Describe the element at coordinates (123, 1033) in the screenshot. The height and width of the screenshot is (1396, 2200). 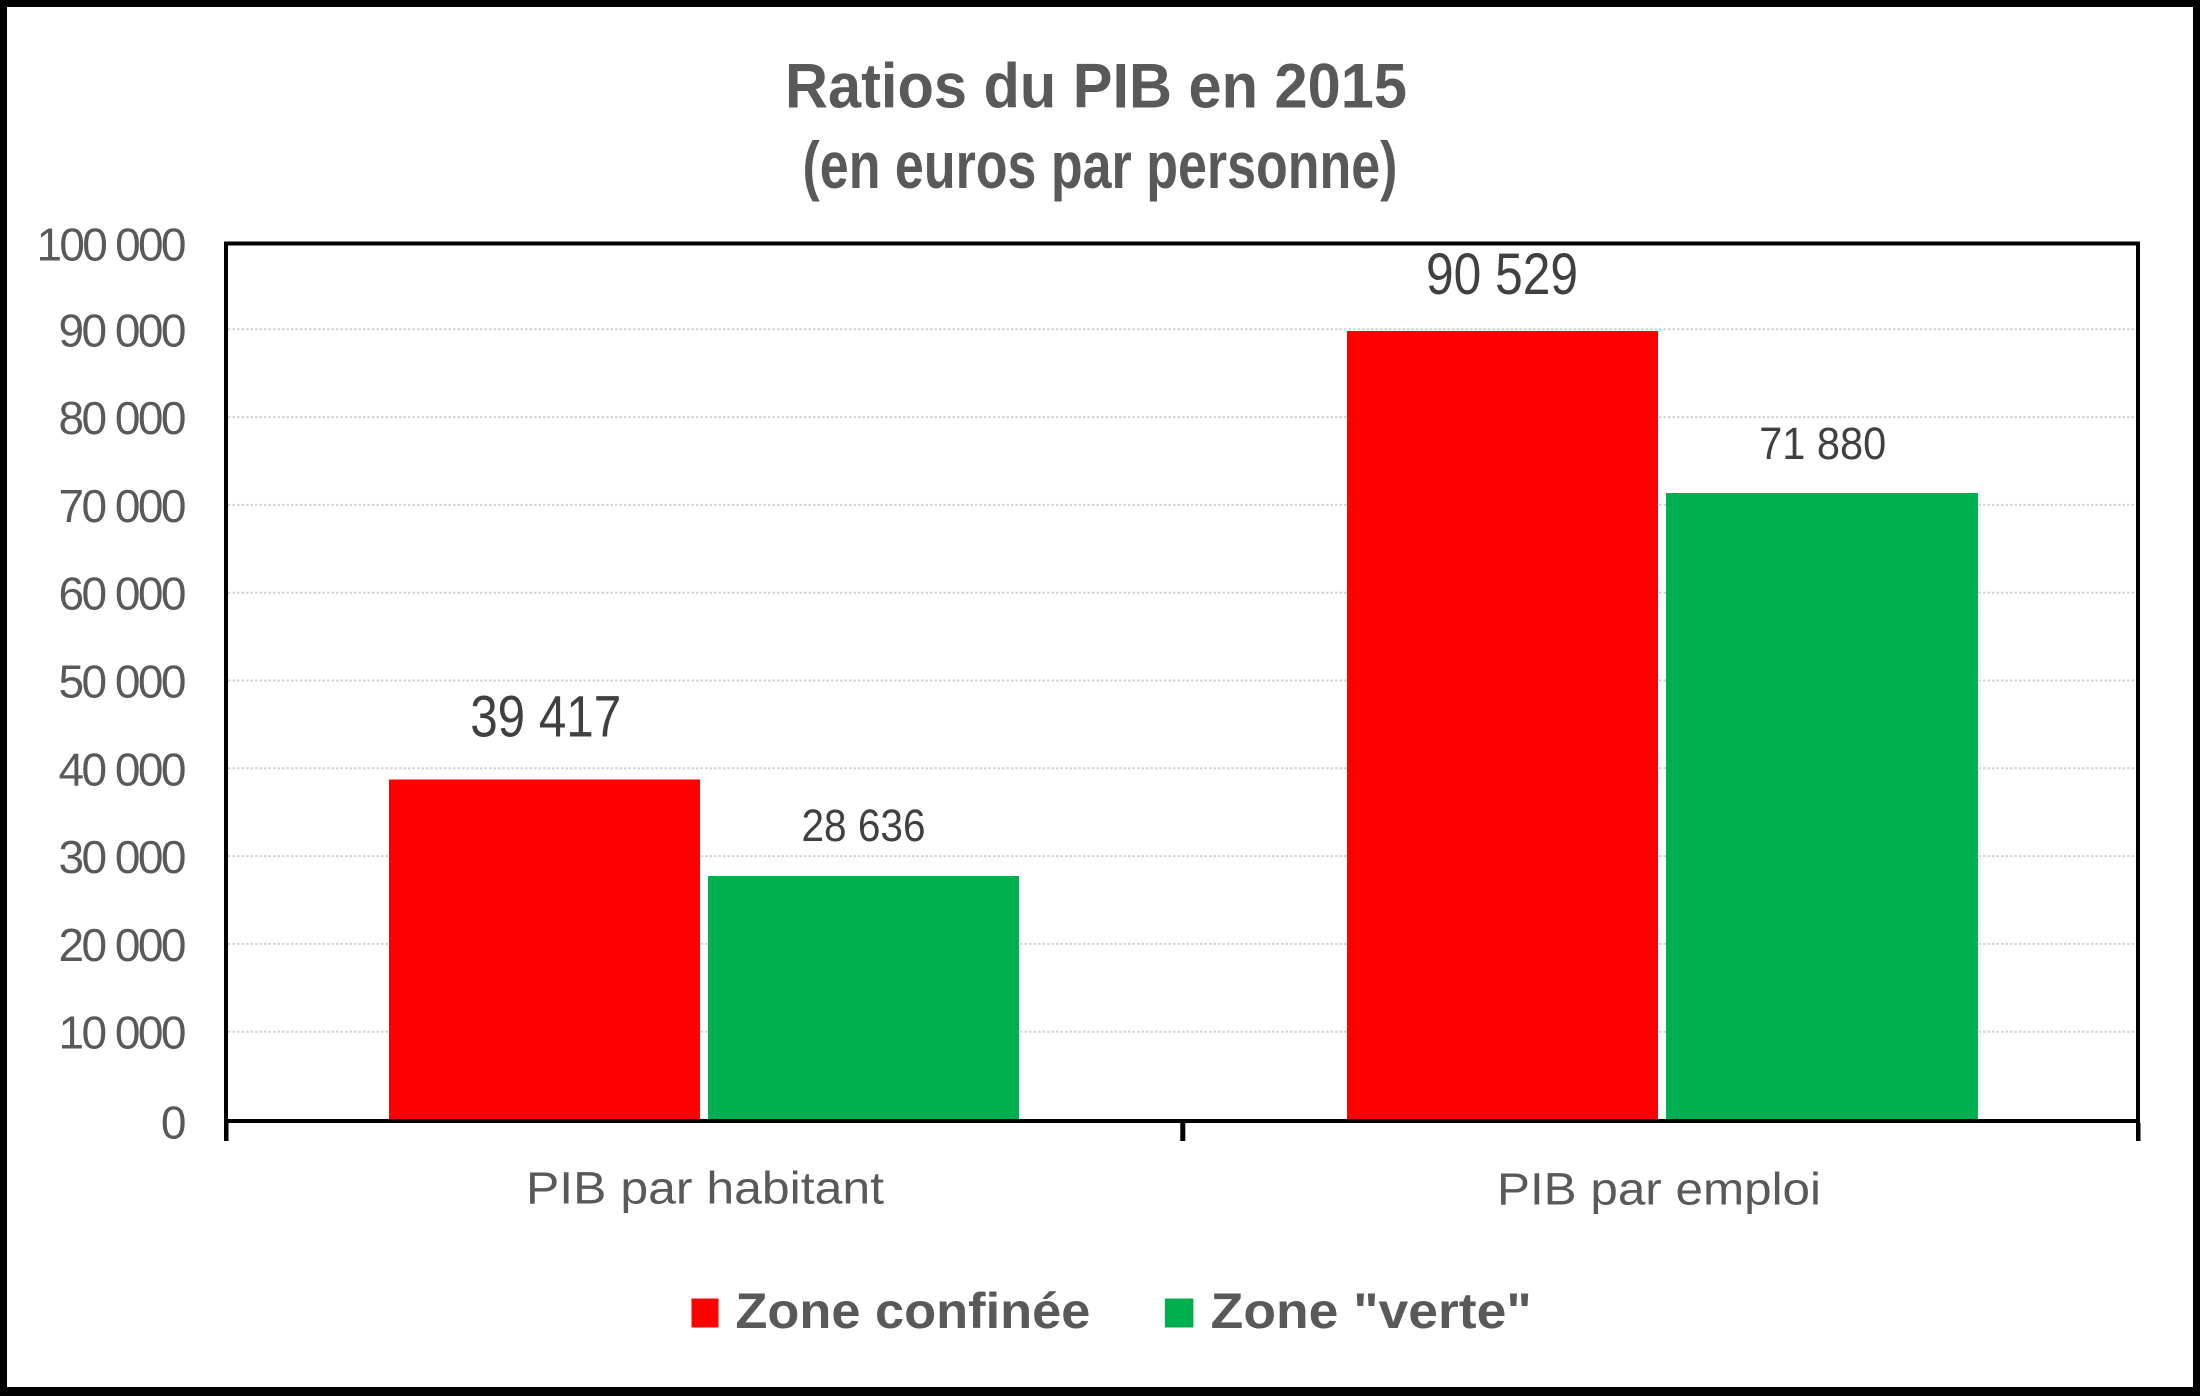
I see `svg-text: 10 000` at that location.